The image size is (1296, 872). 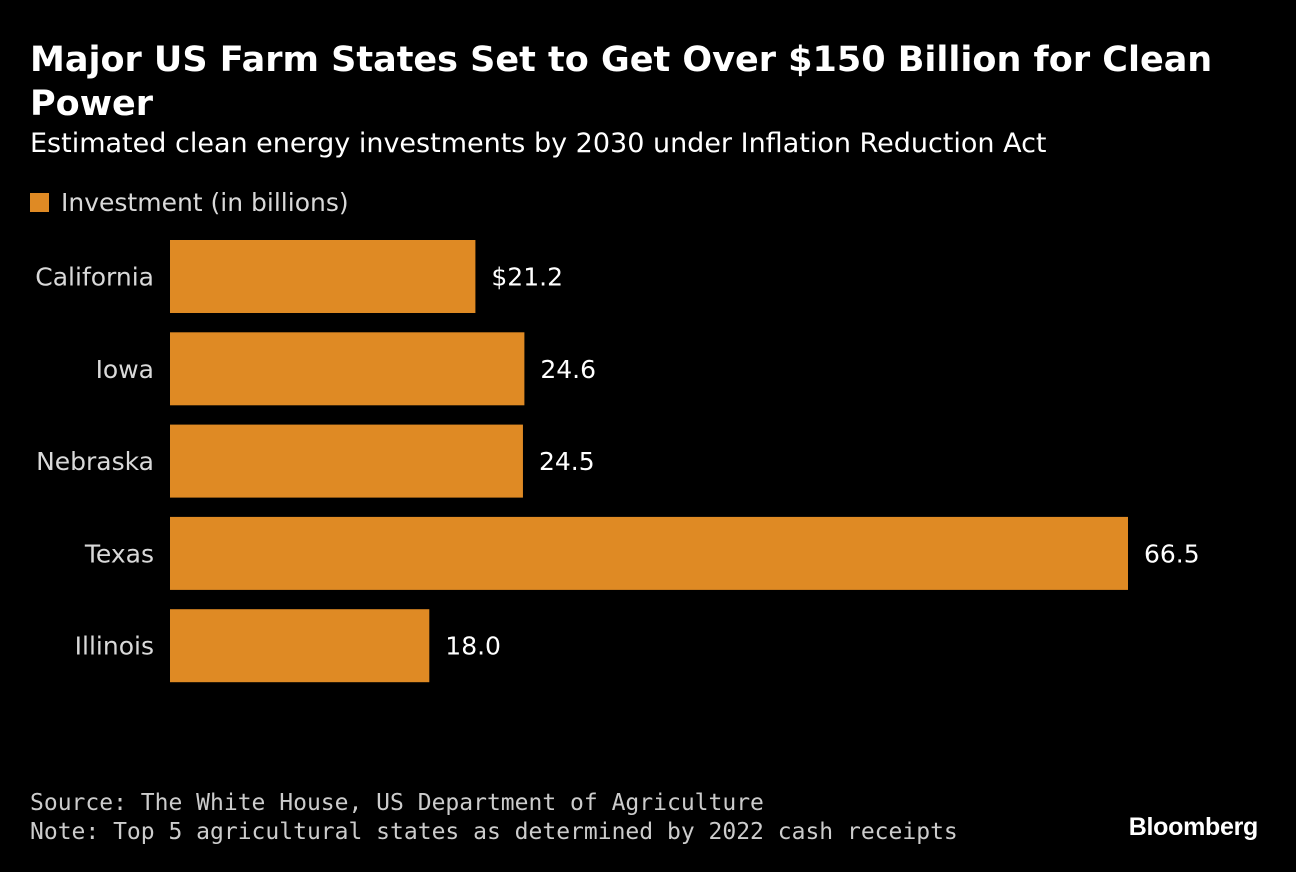 I want to click on legend-label: Investment (in billions), so click(x=205, y=202).